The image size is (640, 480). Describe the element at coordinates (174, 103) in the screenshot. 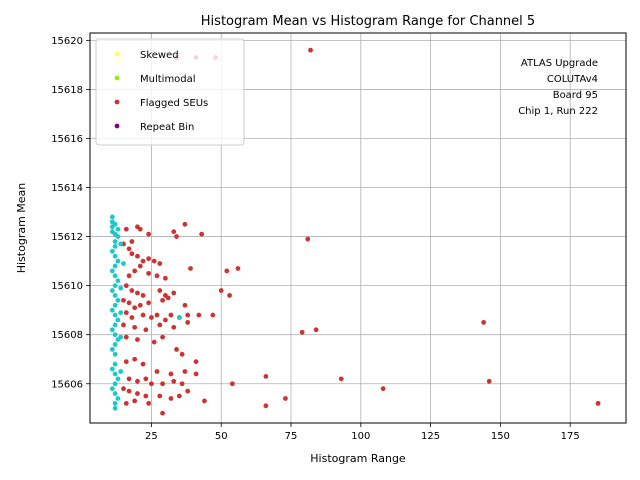

I see `legend-label: Flagged SEUs` at that location.